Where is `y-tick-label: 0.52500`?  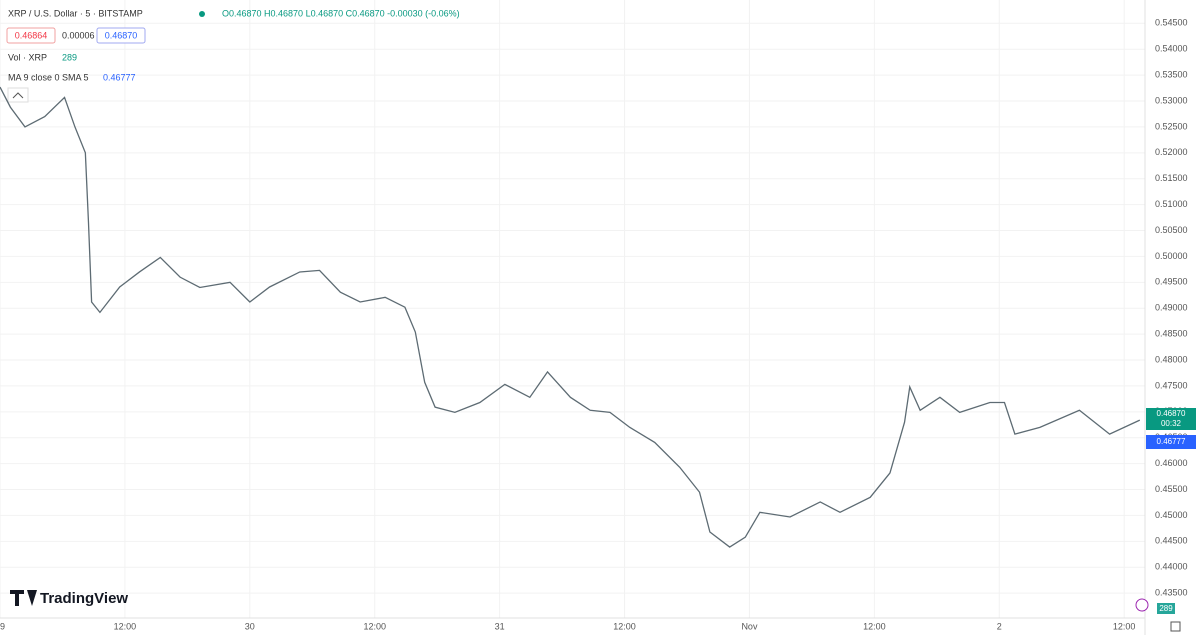
y-tick-label: 0.52500 is located at coordinates (1171, 126).